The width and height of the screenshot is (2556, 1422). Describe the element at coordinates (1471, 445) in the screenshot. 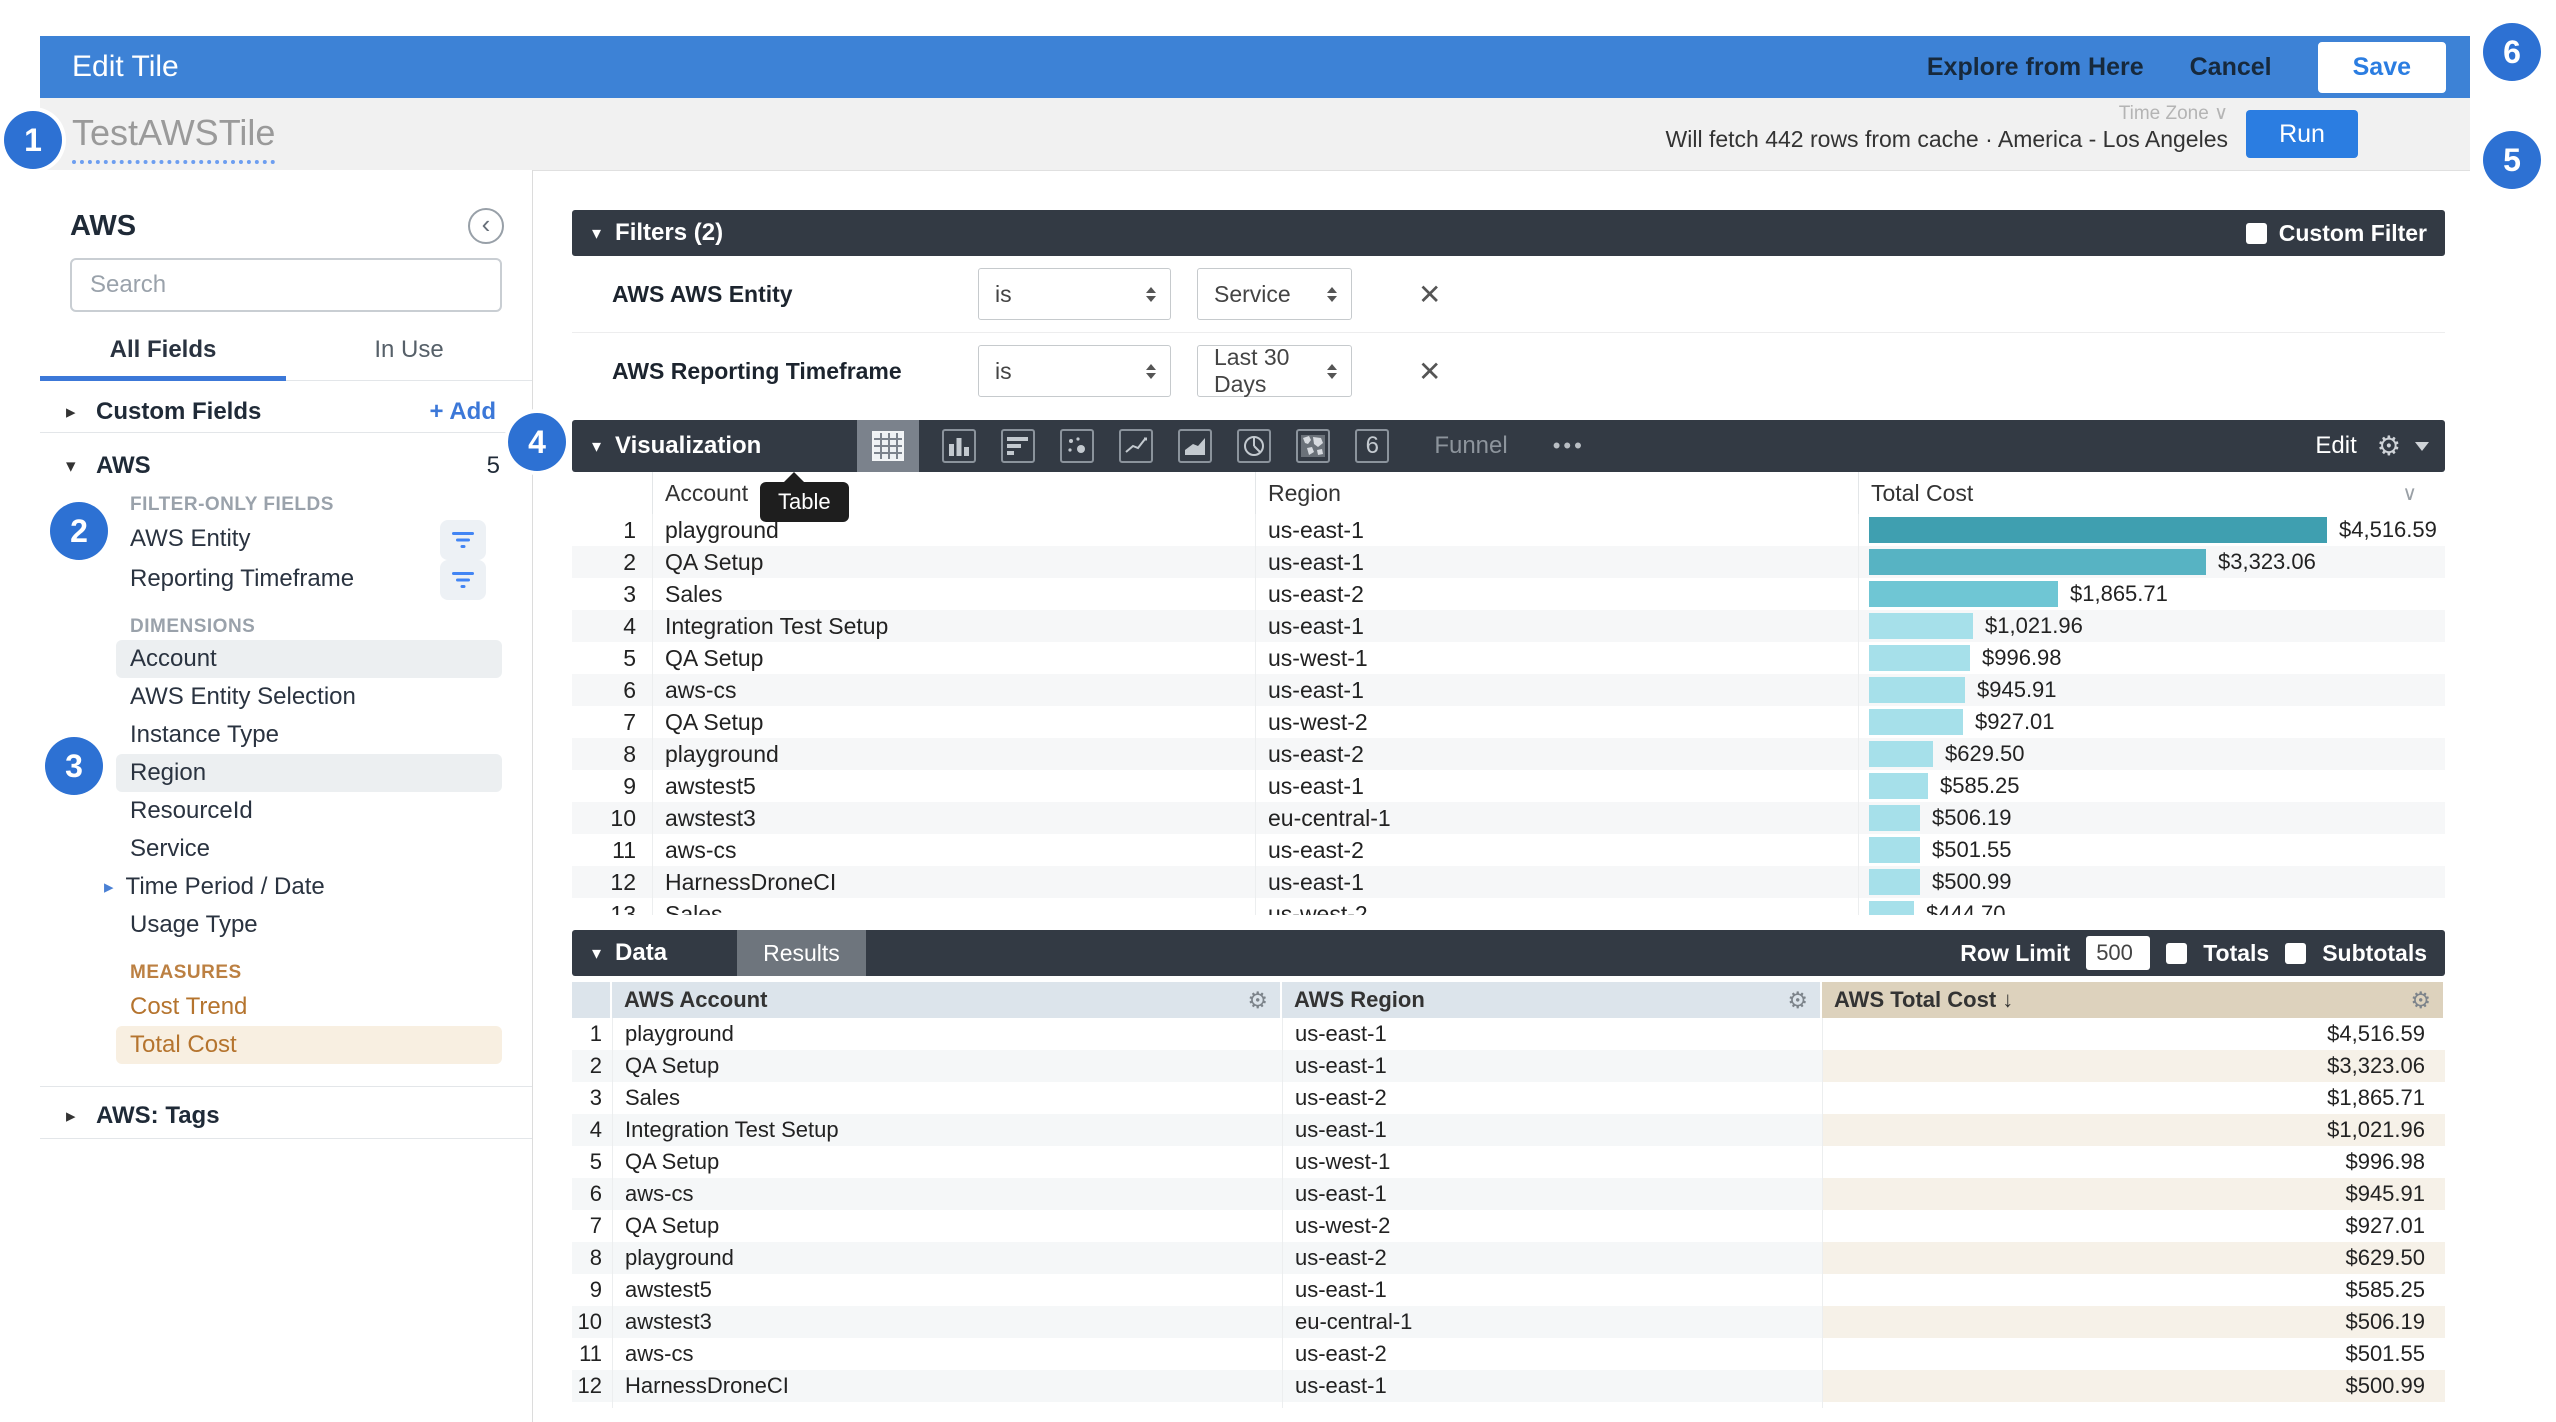

I see `viz-type-funnel-button: Funnel` at that location.